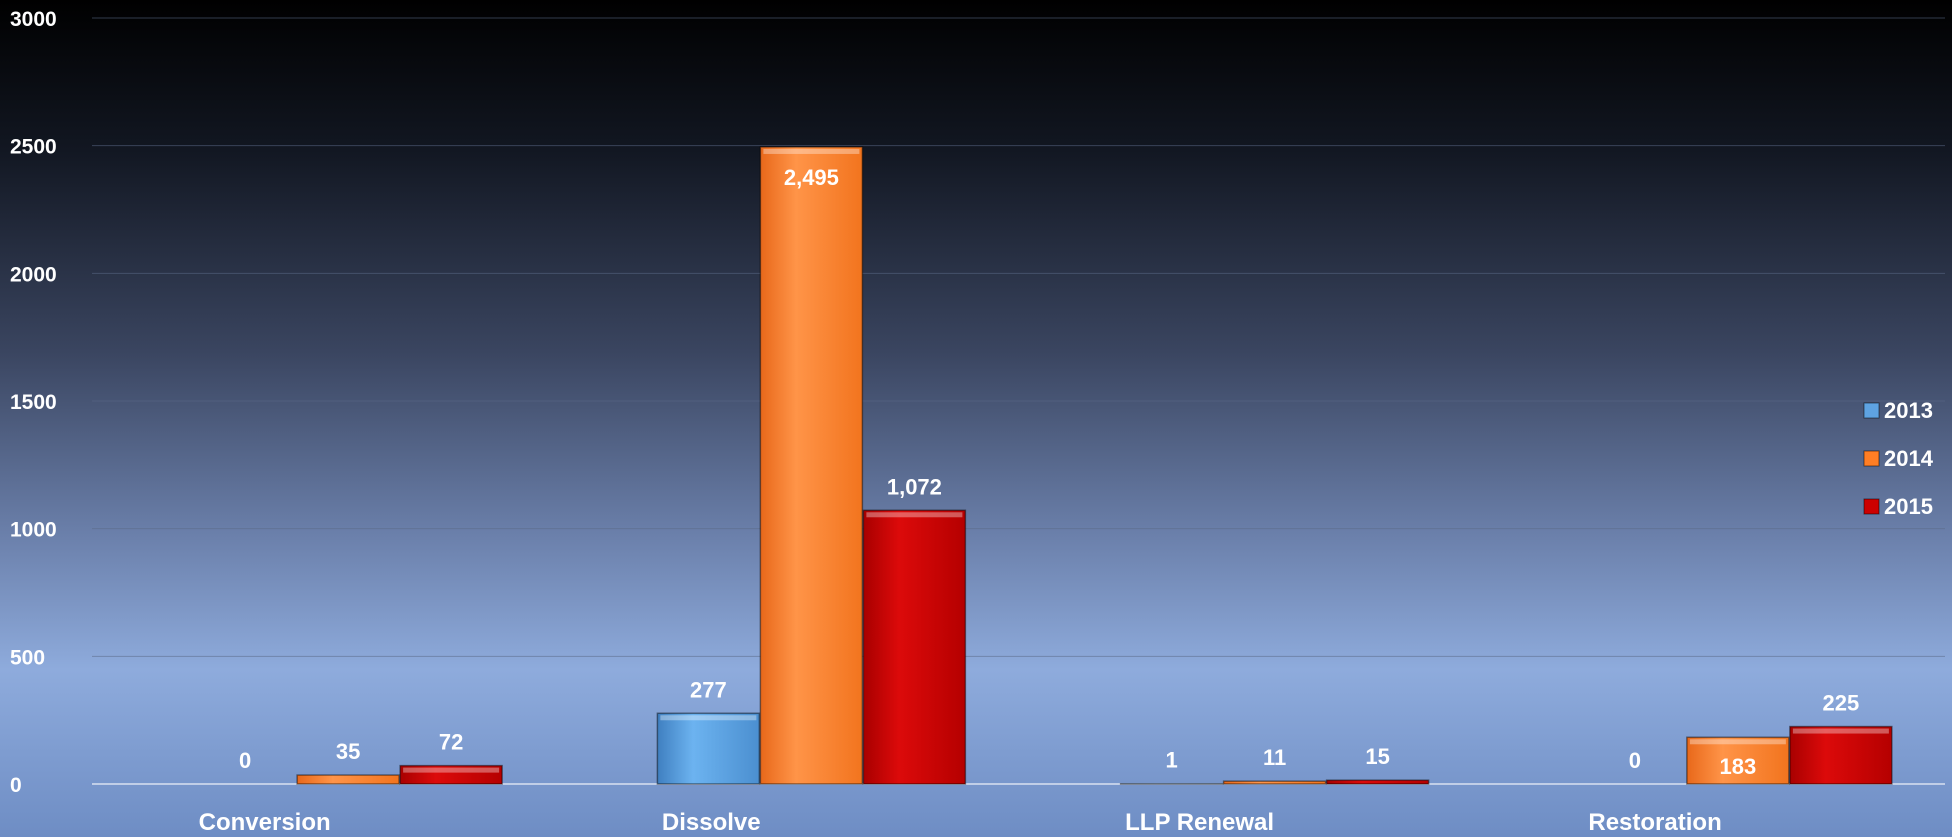 Image resolution: width=1952 pixels, height=837 pixels. Describe the element at coordinates (1738, 766) in the screenshot. I see `data-label: 183` at that location.